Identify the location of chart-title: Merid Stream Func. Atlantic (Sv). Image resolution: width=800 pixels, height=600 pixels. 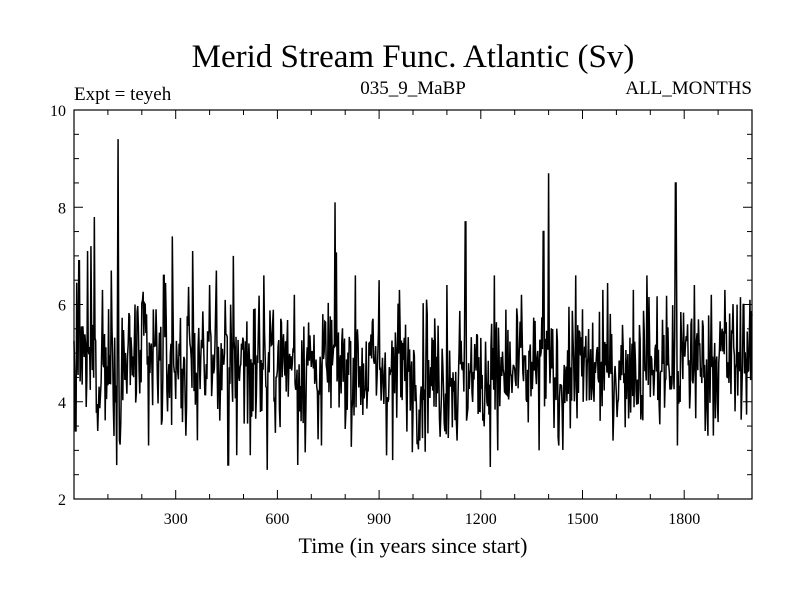
(413, 57).